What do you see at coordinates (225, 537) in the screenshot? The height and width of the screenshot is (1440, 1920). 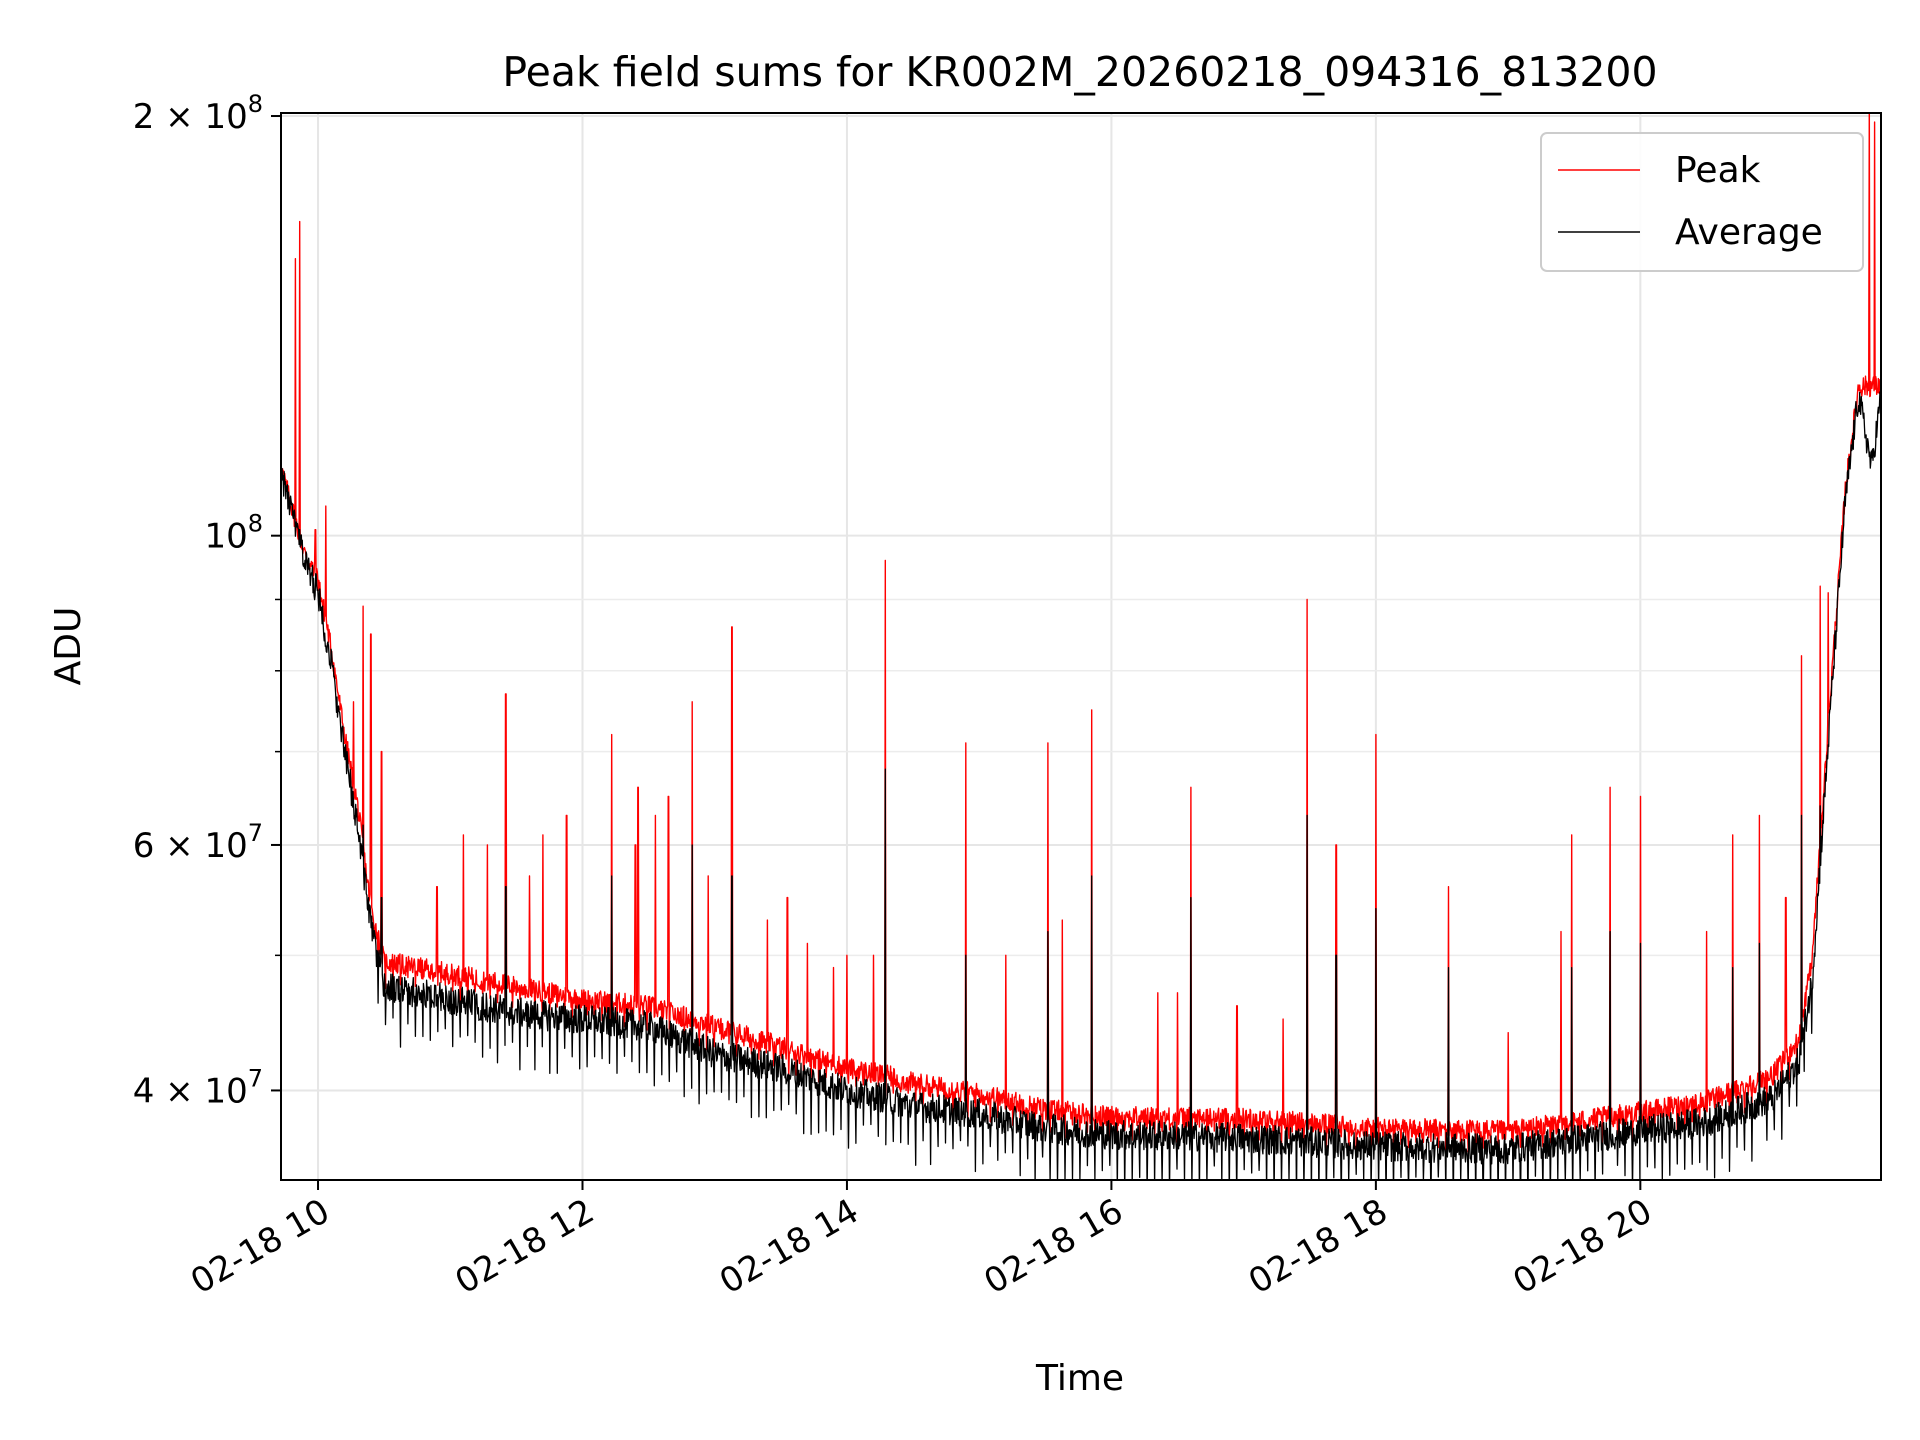 I see `y-tick-label-base: 10` at bounding box center [225, 537].